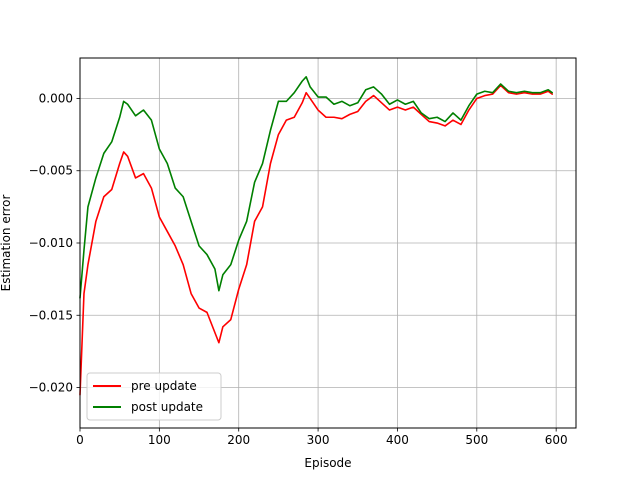 This screenshot has height=485, width=640. I want to click on y-axis-label: Estimation error, so click(6, 243).